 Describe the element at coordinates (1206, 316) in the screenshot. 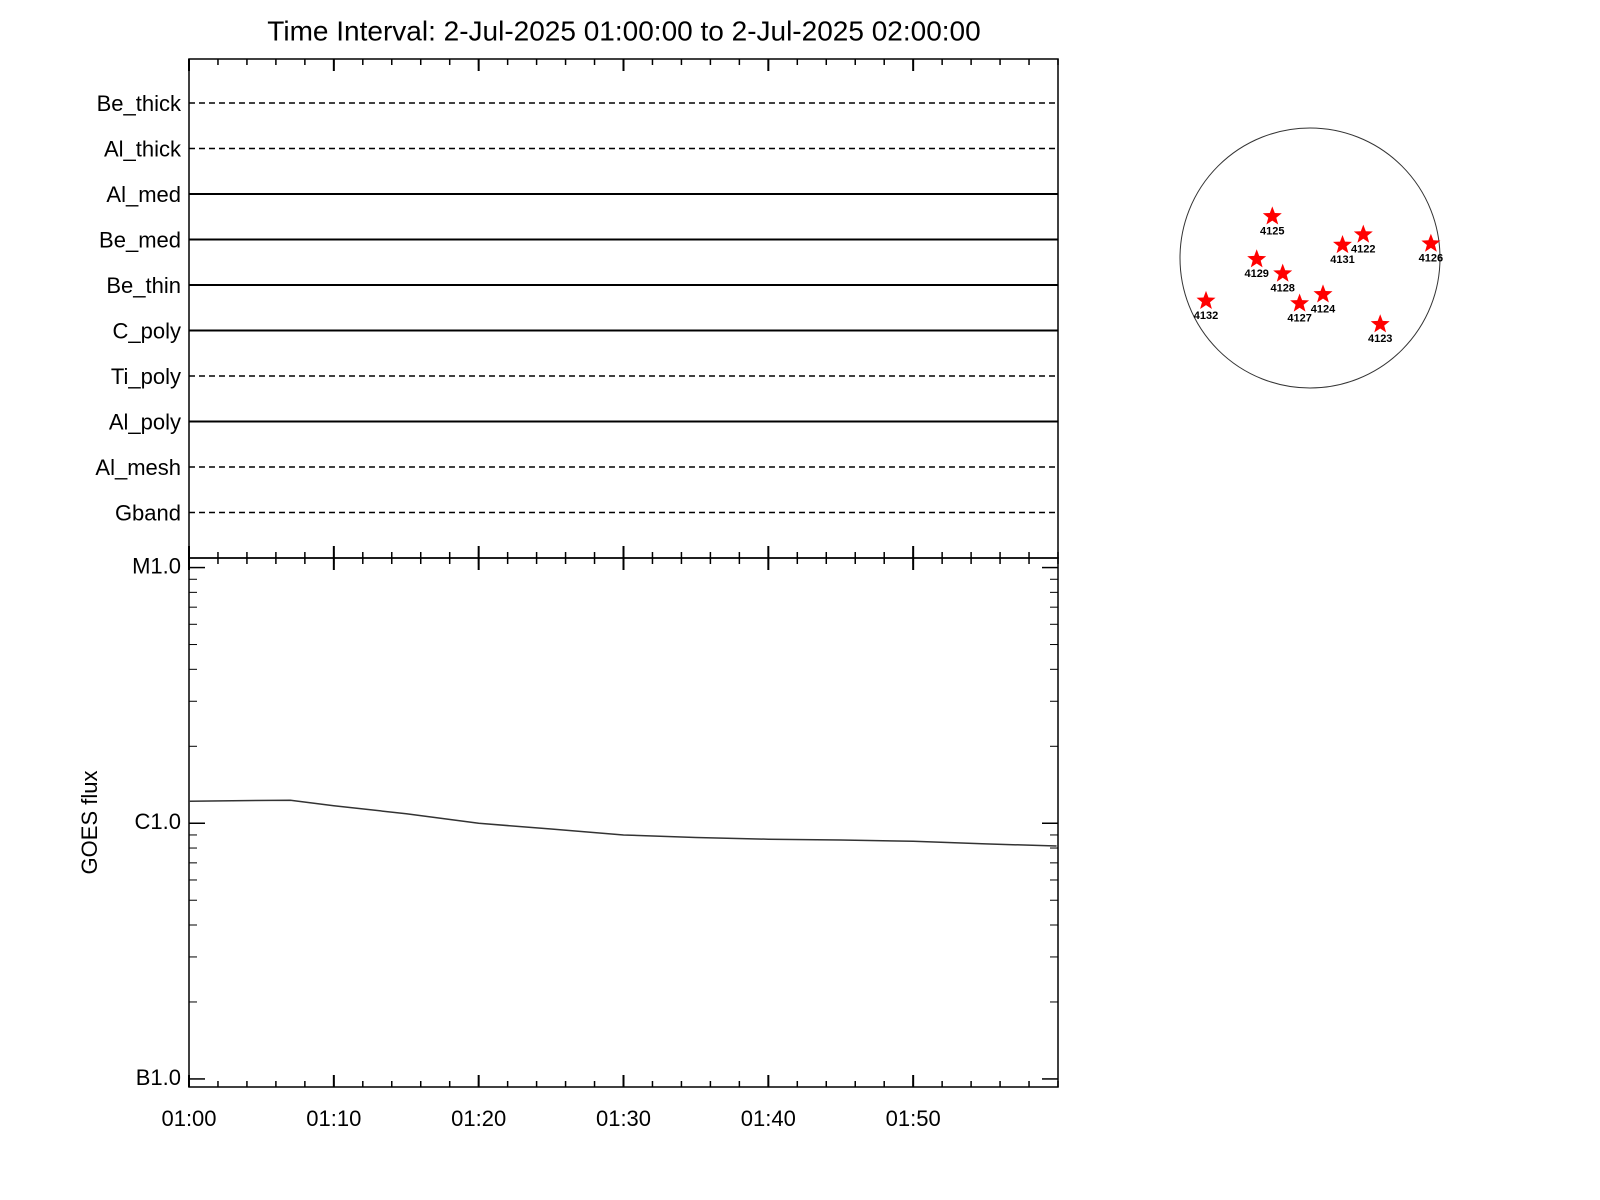

I see `active-region-label: 4132` at that location.